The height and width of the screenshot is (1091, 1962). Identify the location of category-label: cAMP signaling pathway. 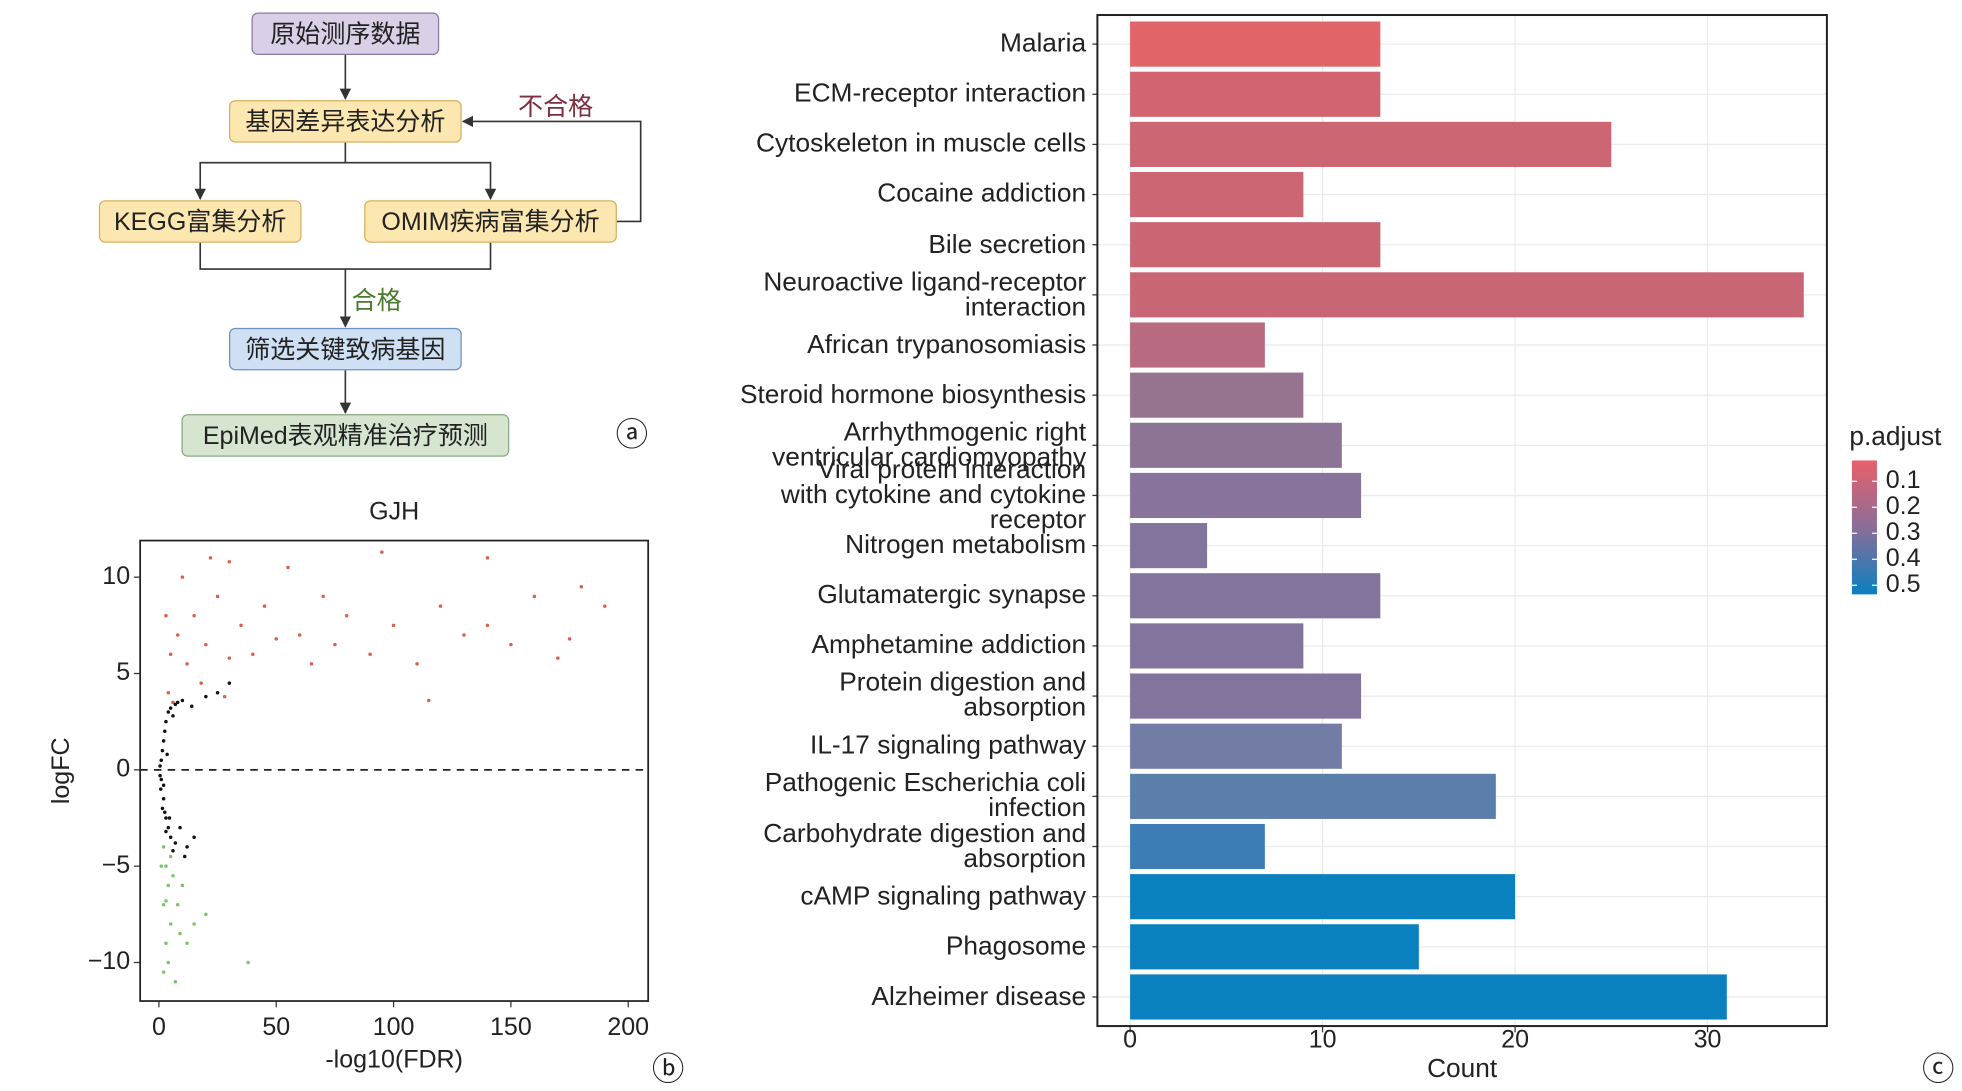
(943, 896).